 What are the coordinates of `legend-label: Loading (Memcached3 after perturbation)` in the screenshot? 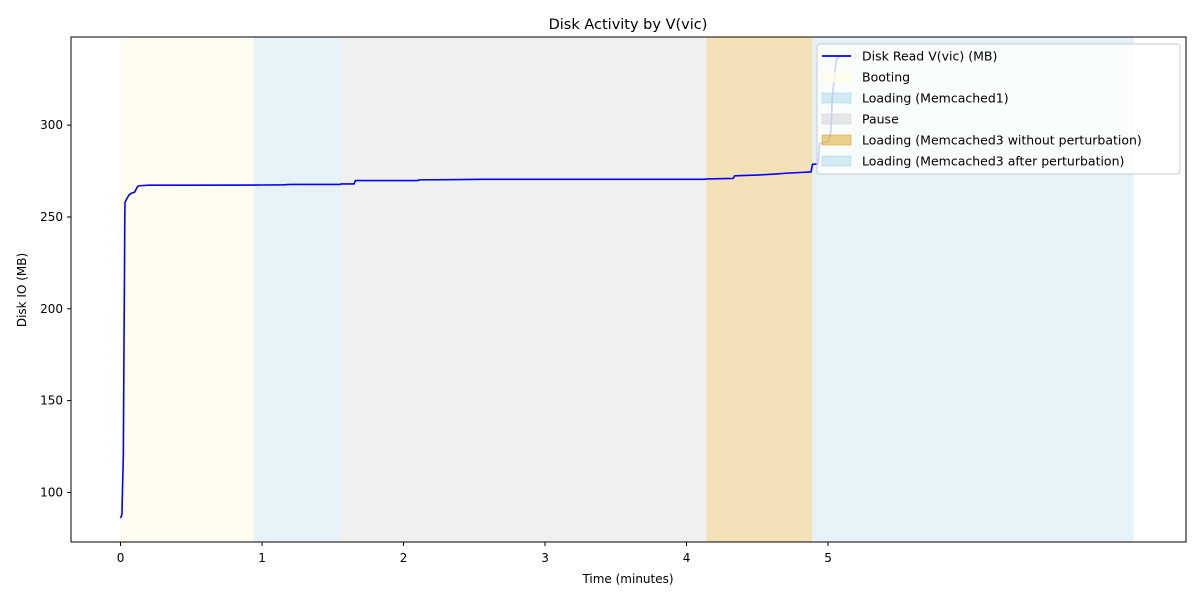 It's located at (993, 161).